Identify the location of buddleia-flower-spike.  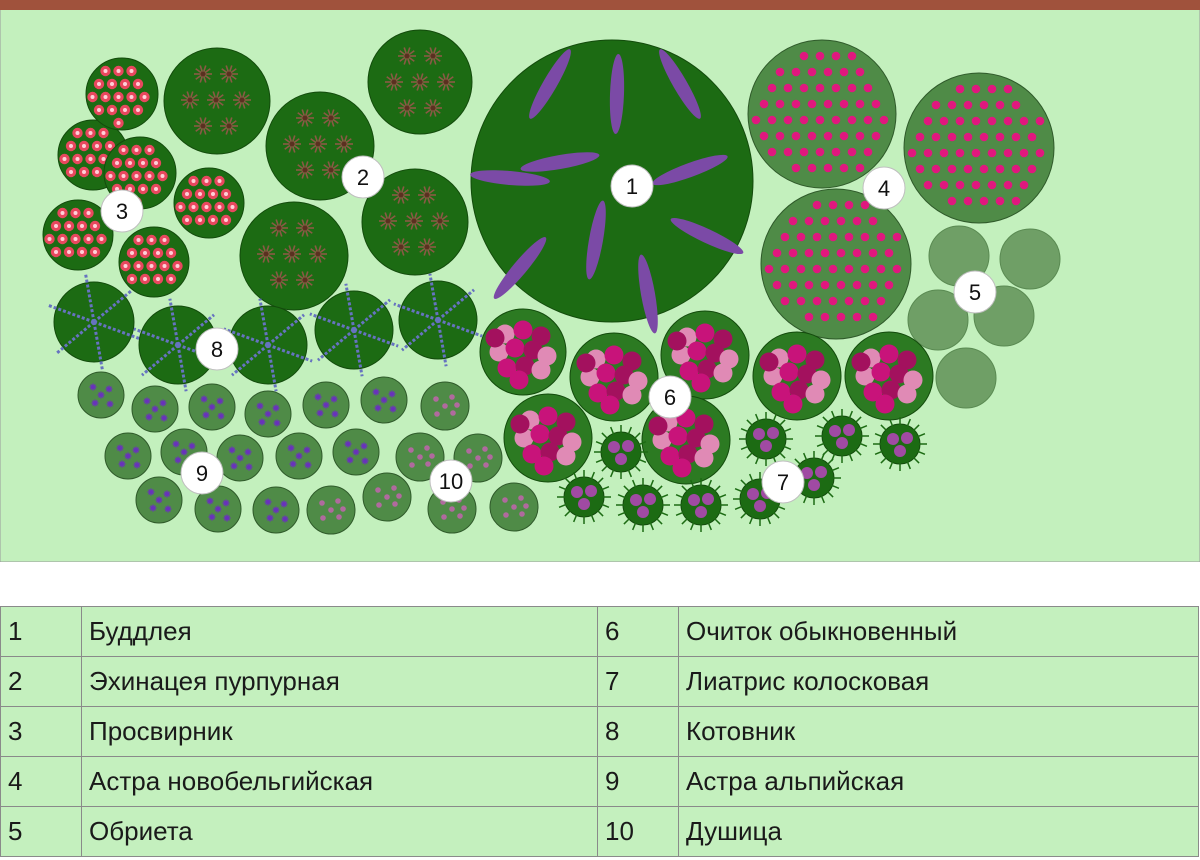
(510, 178).